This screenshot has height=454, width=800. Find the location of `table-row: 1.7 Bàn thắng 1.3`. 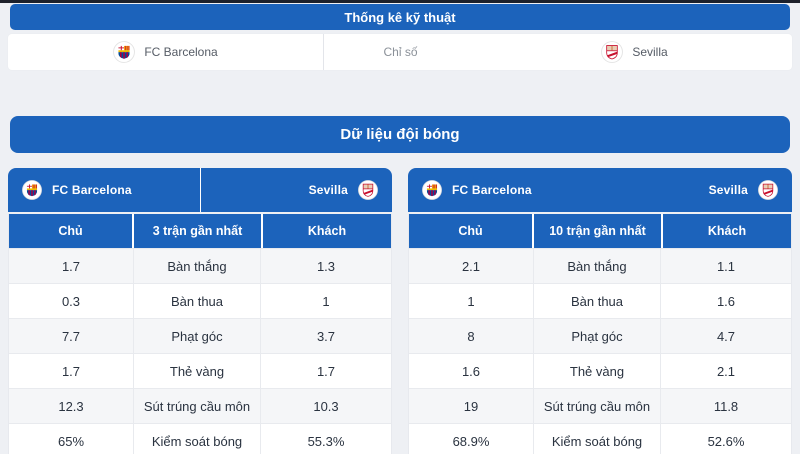

table-row: 1.7 Bàn thắng 1.3 is located at coordinates (200, 265).